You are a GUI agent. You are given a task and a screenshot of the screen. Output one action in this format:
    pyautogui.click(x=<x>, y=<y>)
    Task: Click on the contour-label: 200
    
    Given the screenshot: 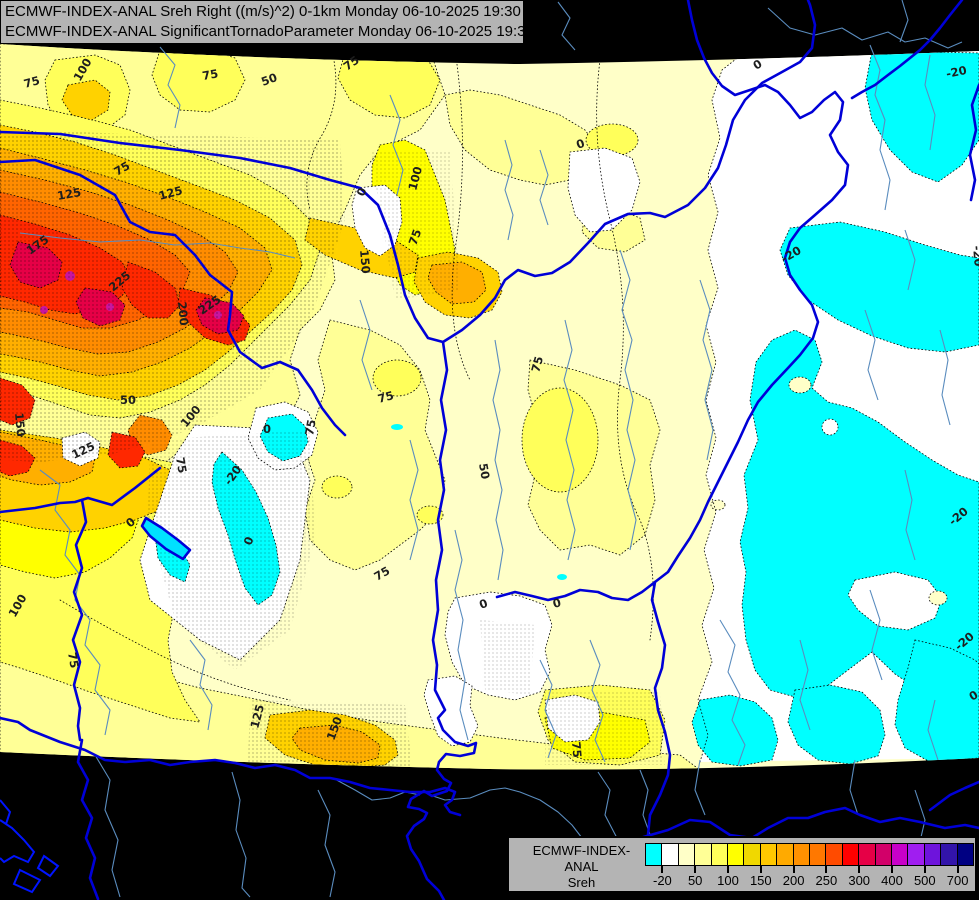 What is the action you would take?
    pyautogui.click(x=183, y=313)
    